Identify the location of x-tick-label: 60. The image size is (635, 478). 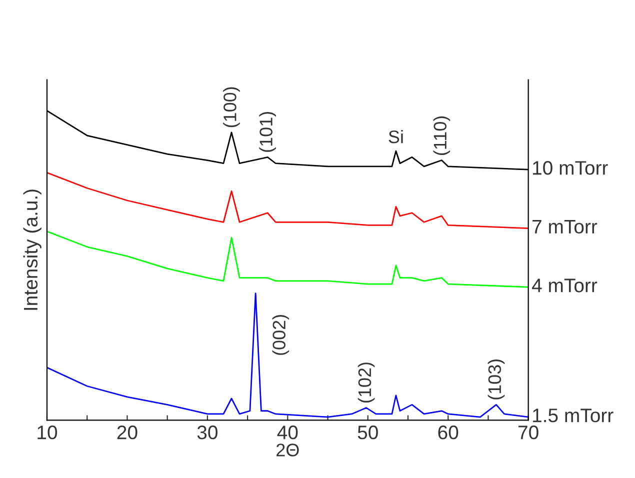
(448, 433).